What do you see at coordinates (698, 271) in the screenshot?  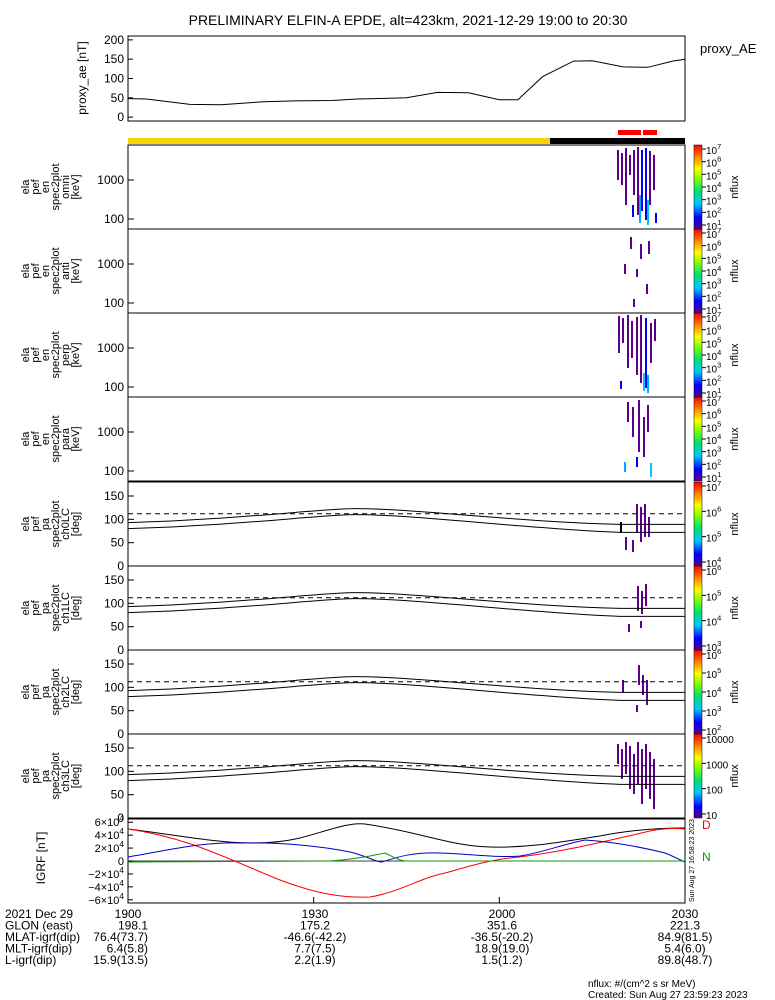 I see `colorbar` at bounding box center [698, 271].